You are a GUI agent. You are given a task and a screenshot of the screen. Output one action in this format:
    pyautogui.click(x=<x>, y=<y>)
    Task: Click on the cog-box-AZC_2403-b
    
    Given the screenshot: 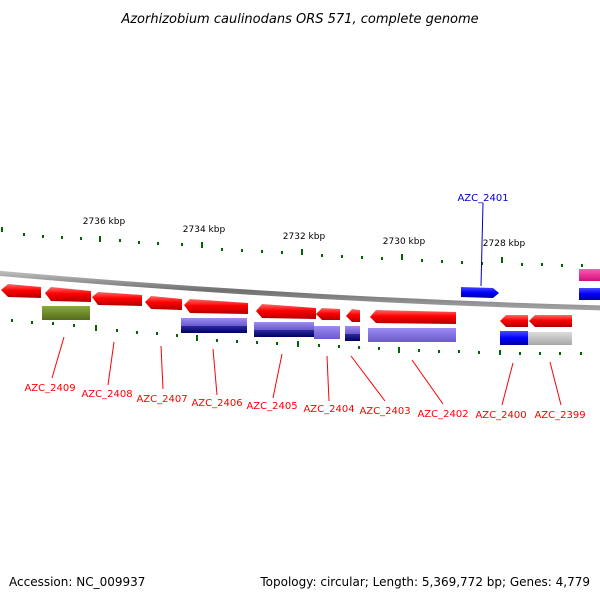 What is the action you would take?
    pyautogui.click(x=352, y=337)
    